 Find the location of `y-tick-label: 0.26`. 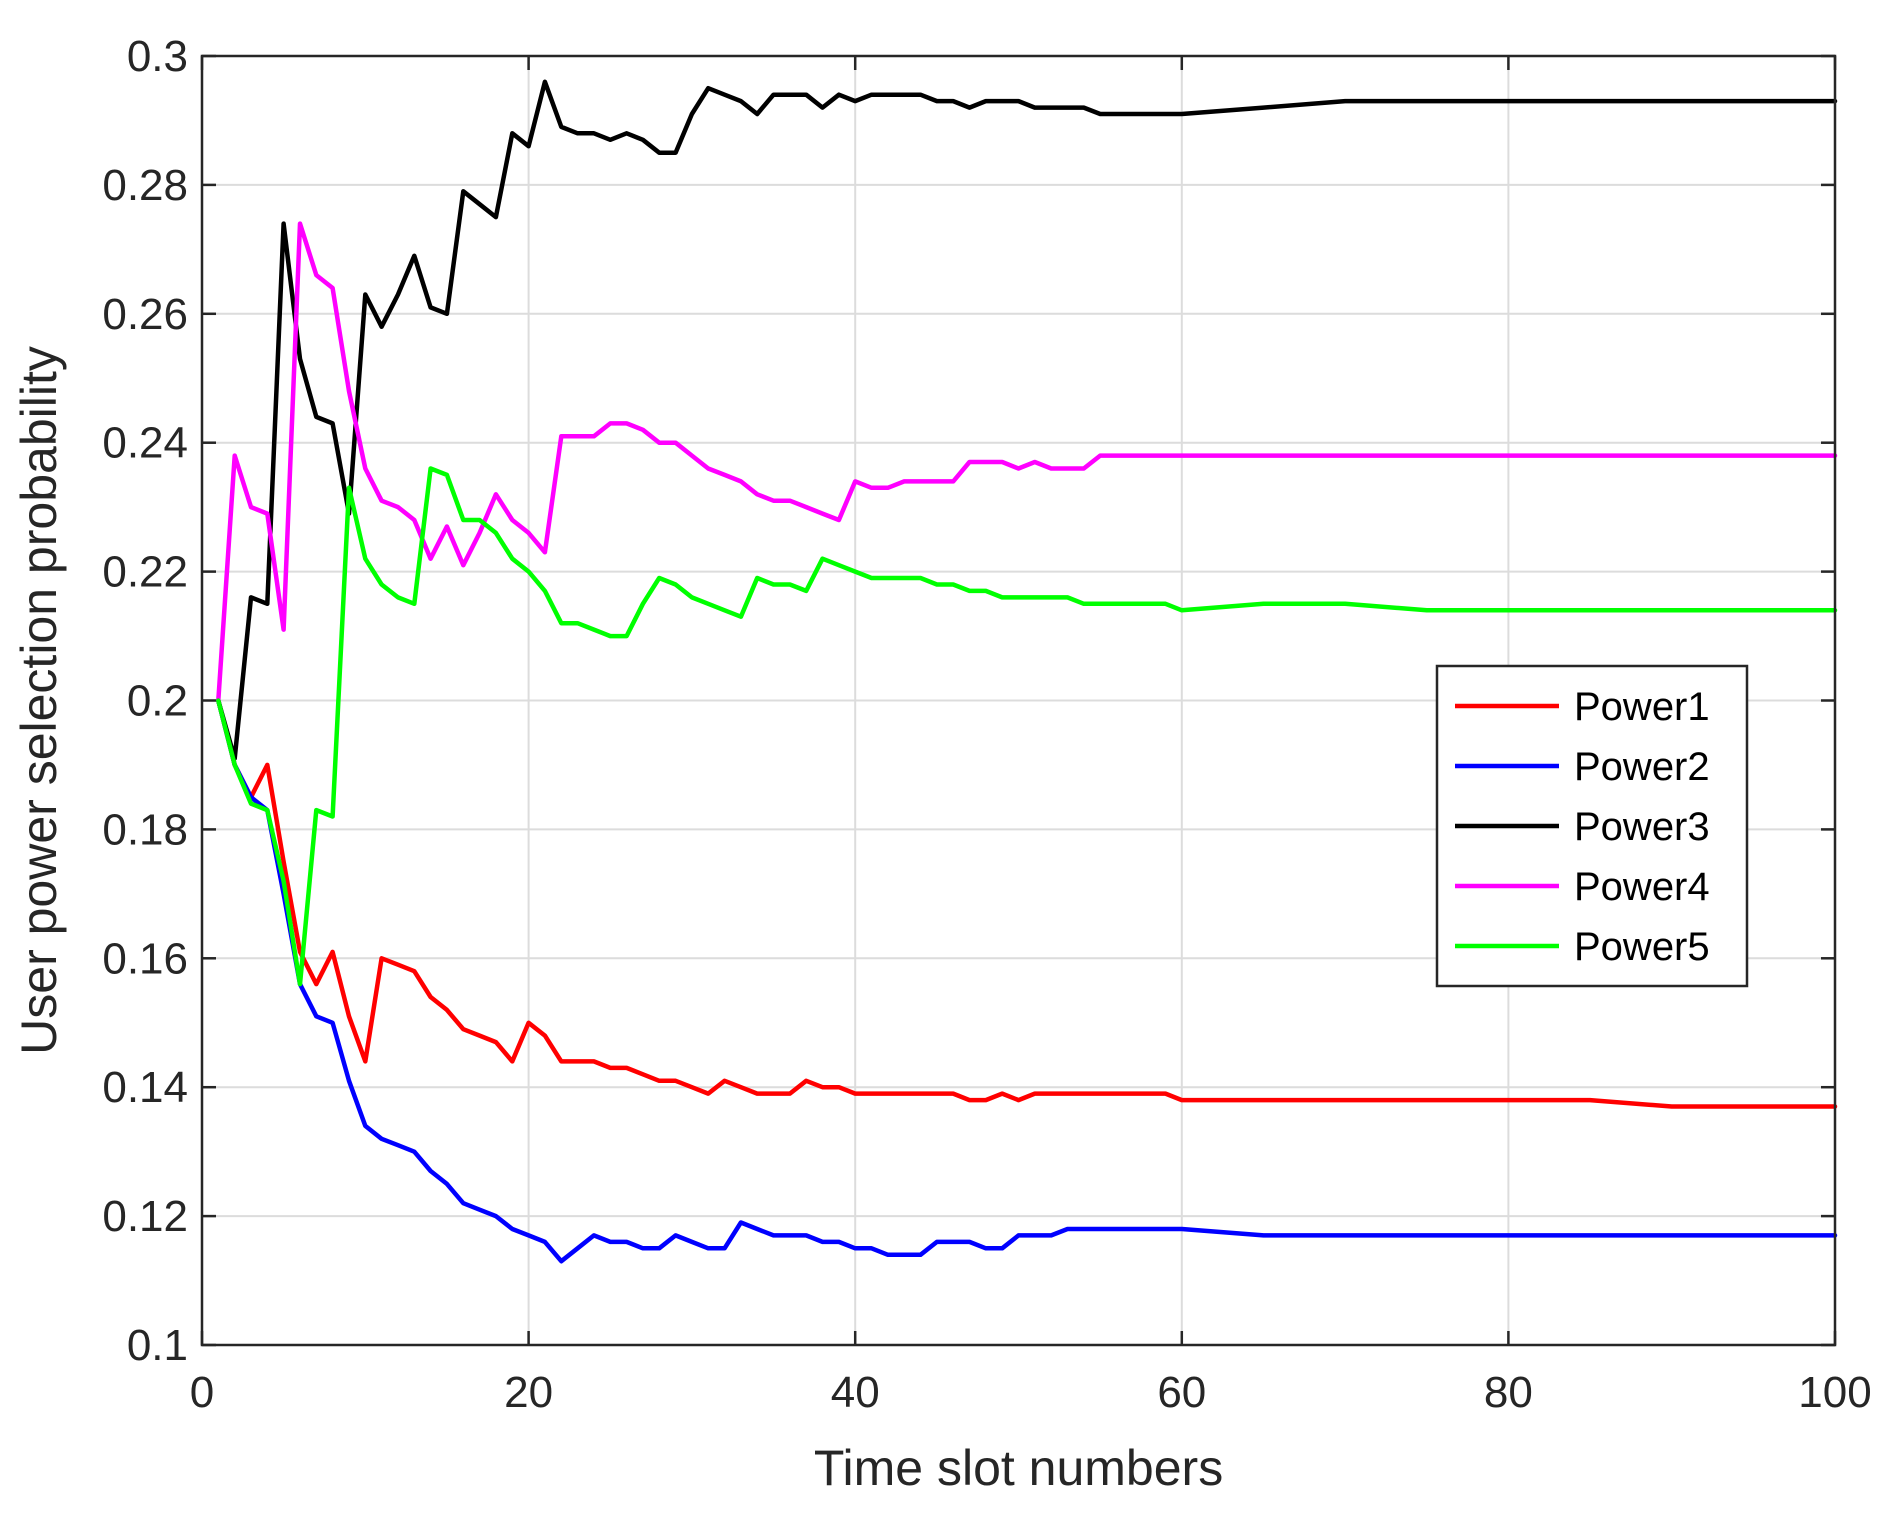

y-tick-label: 0.26 is located at coordinates (145, 314).